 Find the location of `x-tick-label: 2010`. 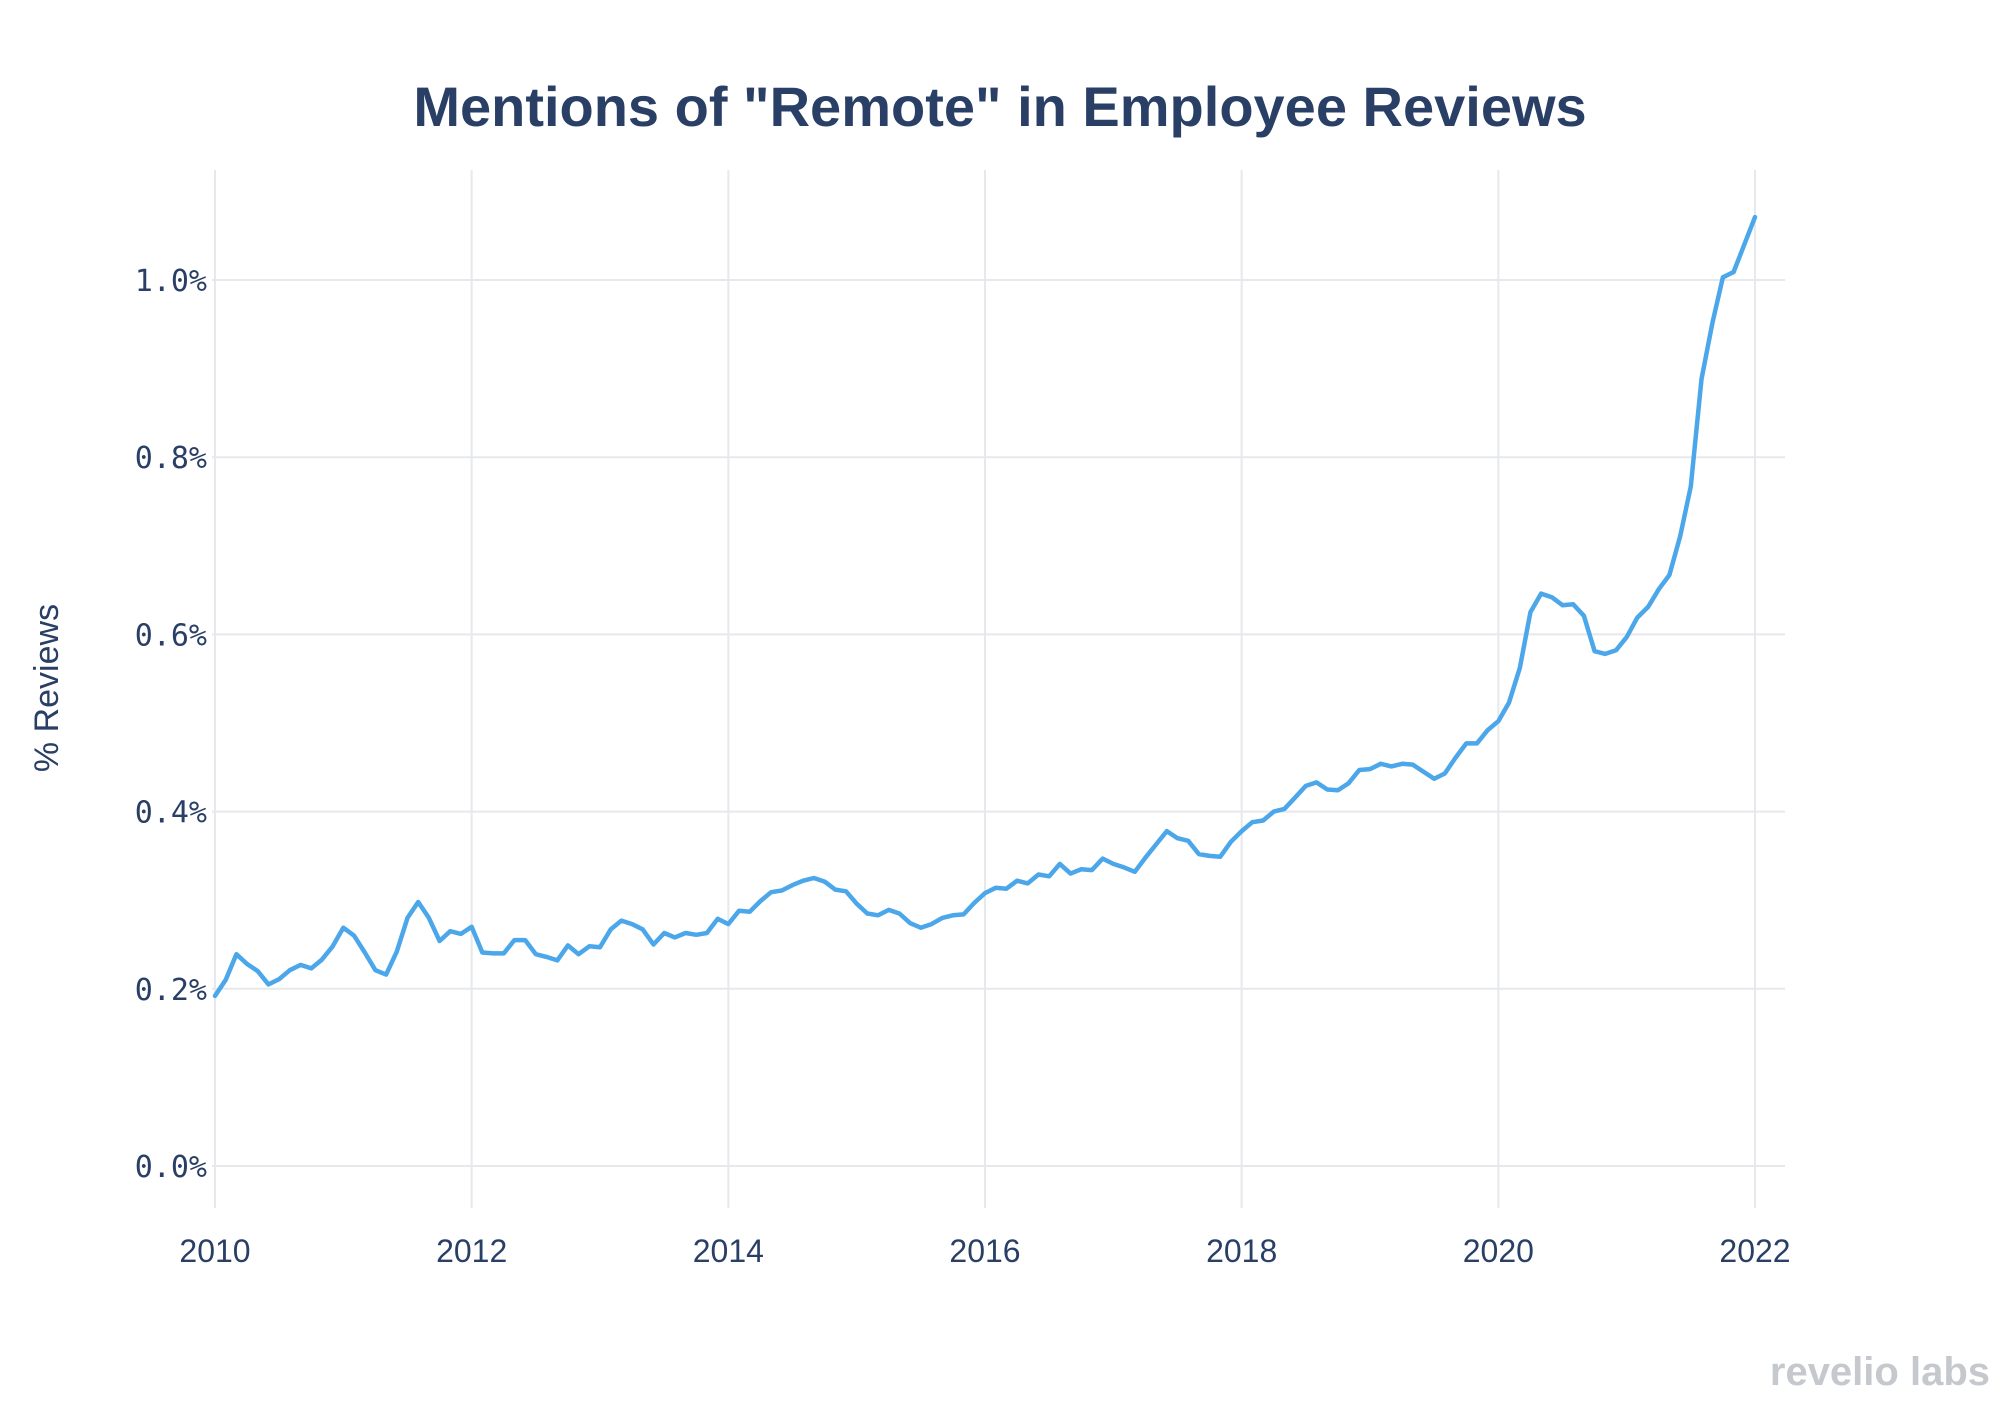

x-tick-label: 2010 is located at coordinates (214, 1251).